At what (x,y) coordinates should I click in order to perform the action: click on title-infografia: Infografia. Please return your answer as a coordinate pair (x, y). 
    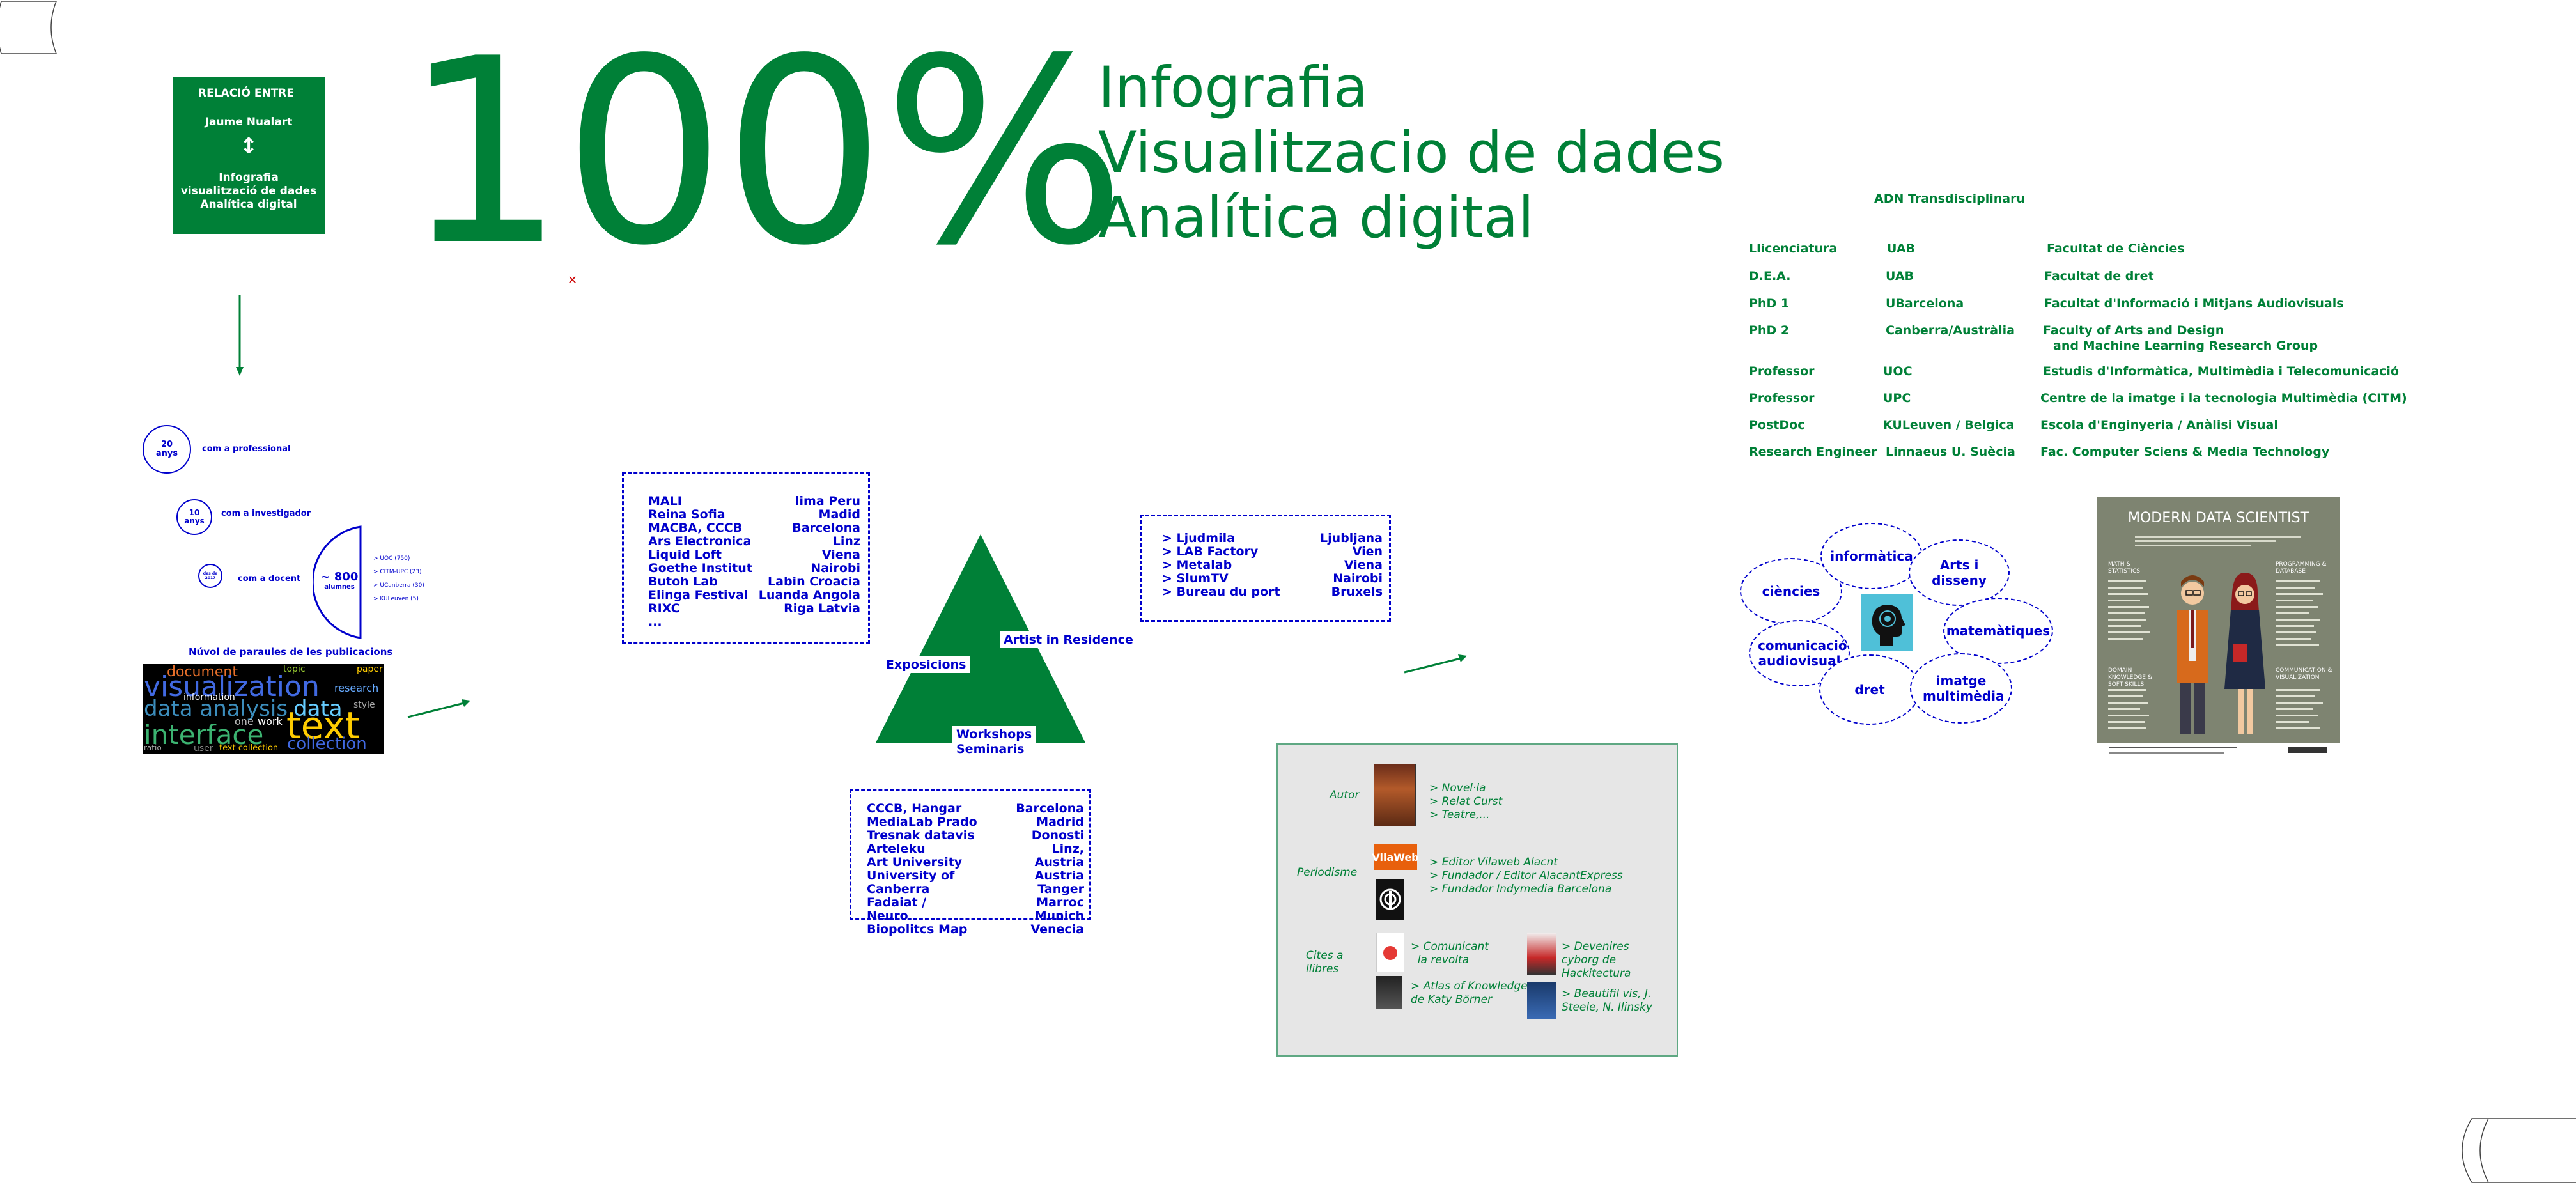
    Looking at the image, I should click on (1233, 87).